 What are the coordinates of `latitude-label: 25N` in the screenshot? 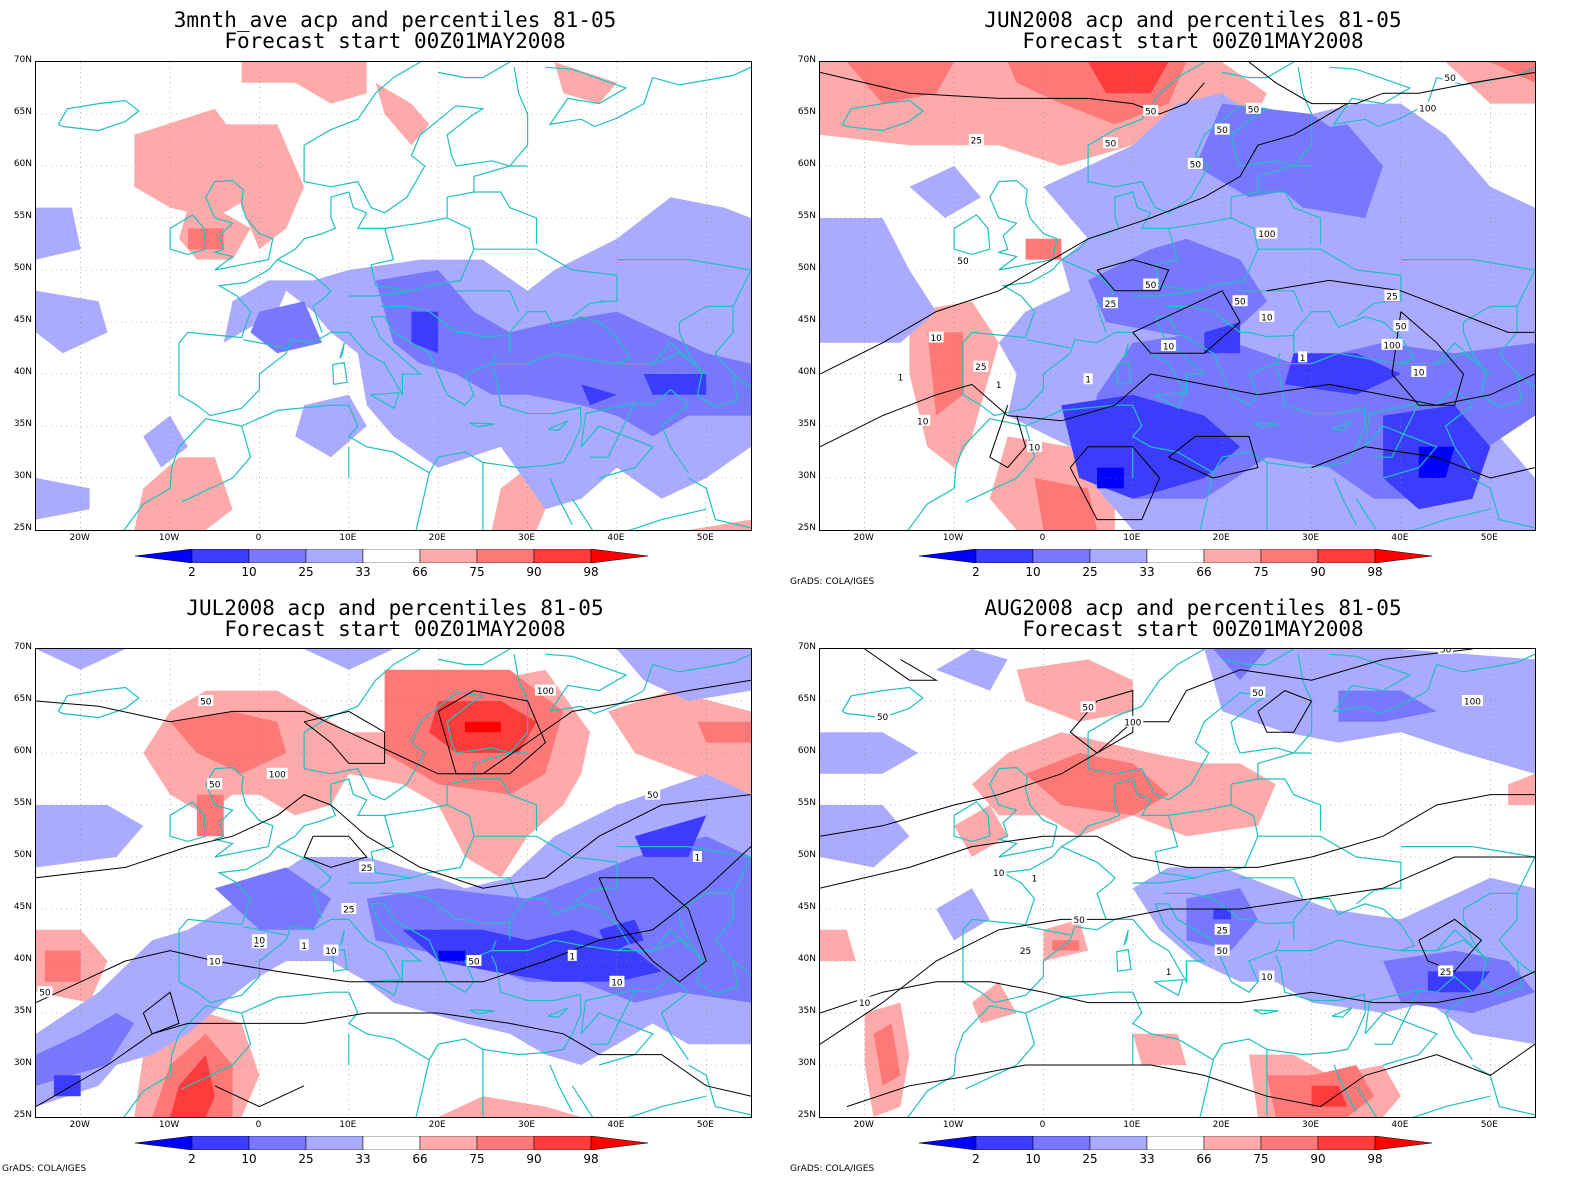 It's located at (22, 1115).